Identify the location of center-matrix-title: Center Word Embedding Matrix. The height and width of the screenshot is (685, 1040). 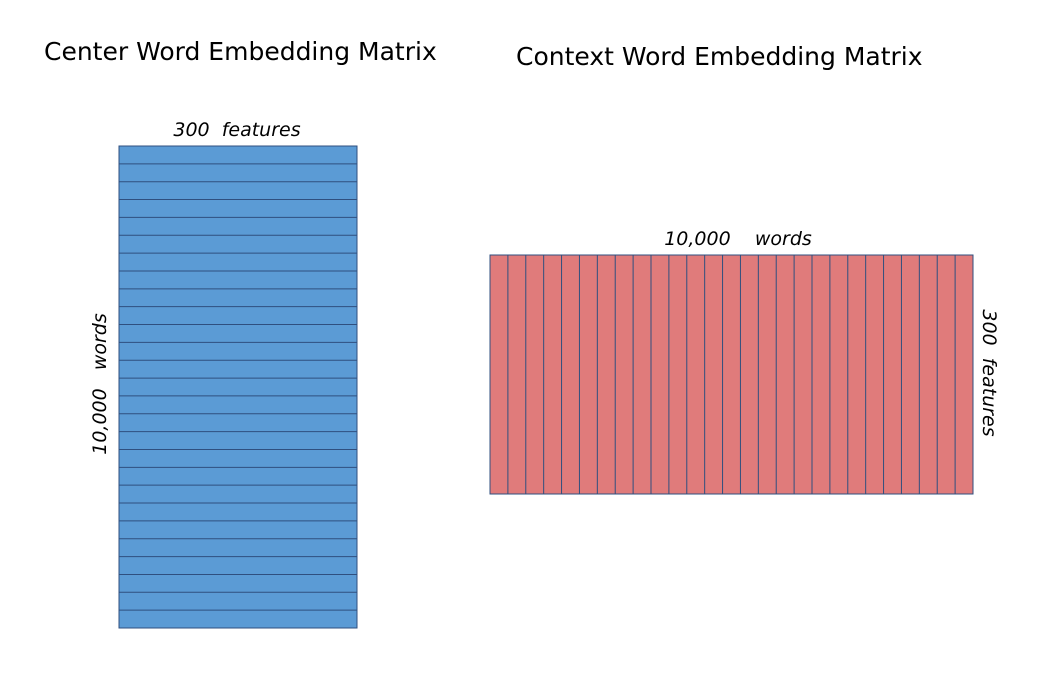
(240, 51).